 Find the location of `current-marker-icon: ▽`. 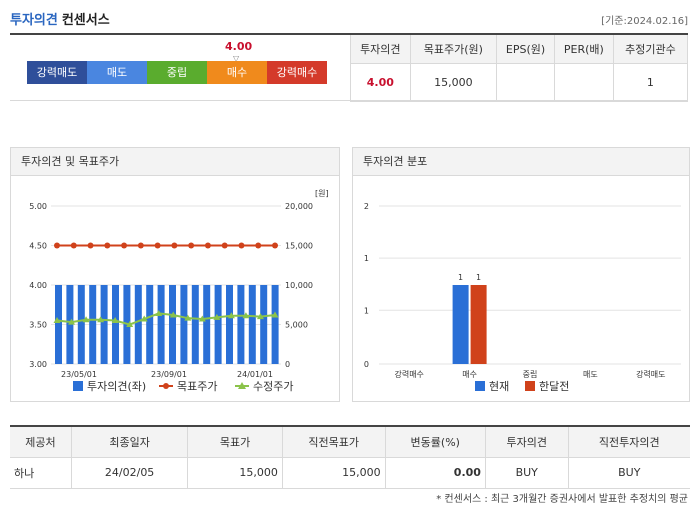

current-marker-icon: ▽ is located at coordinates (236, 58).